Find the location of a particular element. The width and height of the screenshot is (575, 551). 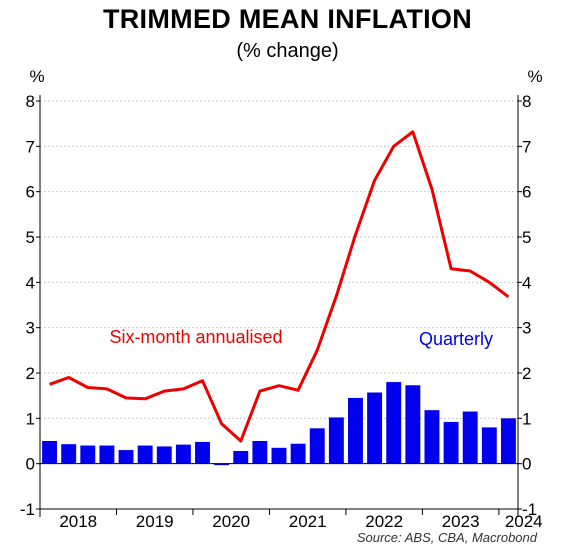

series-label-six-month: Six-month annualised is located at coordinates (195, 337).